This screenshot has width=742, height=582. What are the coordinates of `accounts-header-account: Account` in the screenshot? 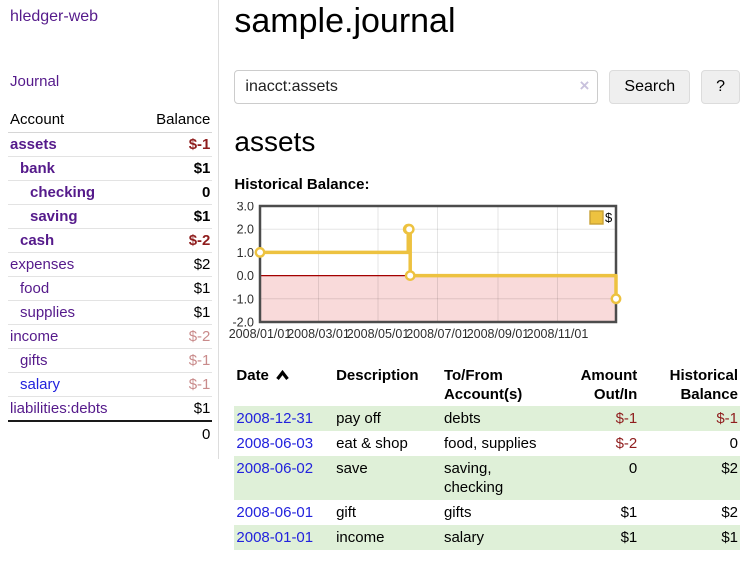 It's located at (73, 120).